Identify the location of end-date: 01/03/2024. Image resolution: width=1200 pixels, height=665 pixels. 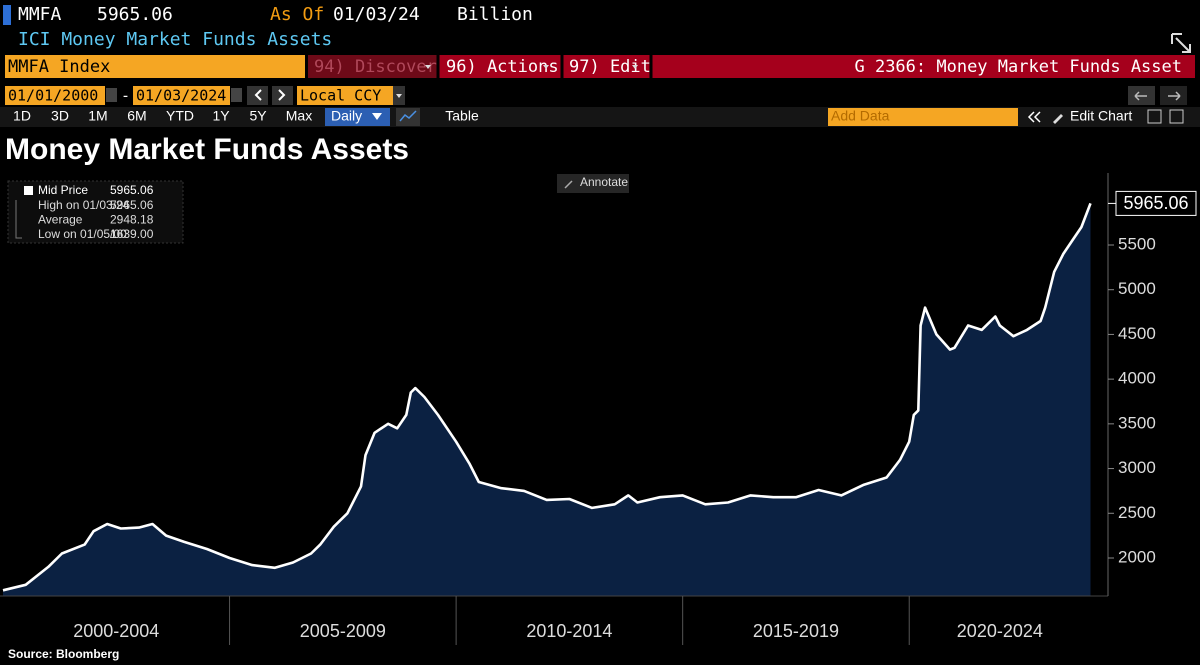
(181, 96).